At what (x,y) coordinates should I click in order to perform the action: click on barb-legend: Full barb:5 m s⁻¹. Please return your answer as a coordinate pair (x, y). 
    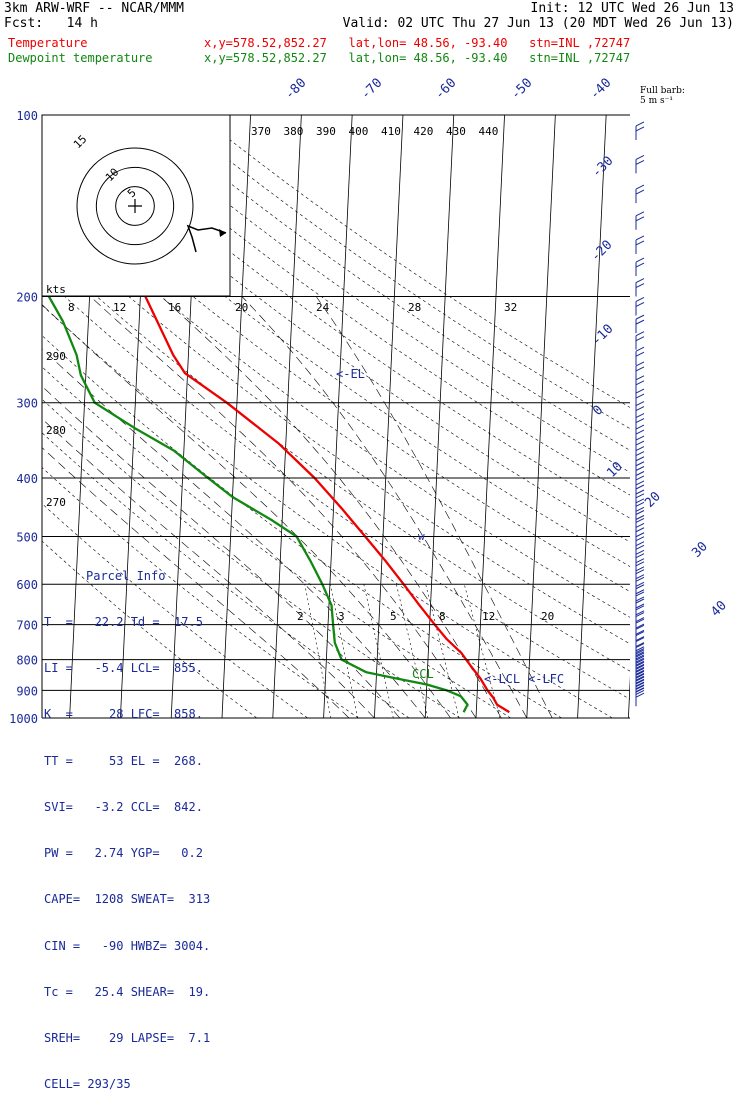
    Looking at the image, I should click on (662, 96).